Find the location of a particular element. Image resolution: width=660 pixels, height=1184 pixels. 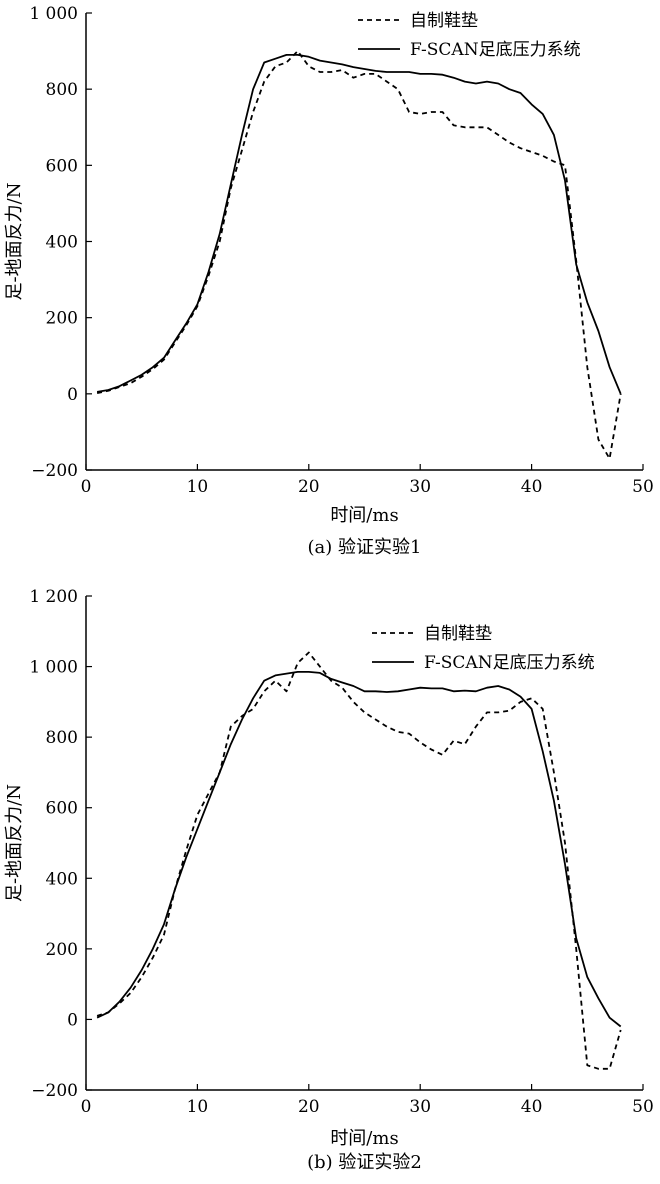

chart-caption: (b) 验证实验2 is located at coordinates (364, 1162).